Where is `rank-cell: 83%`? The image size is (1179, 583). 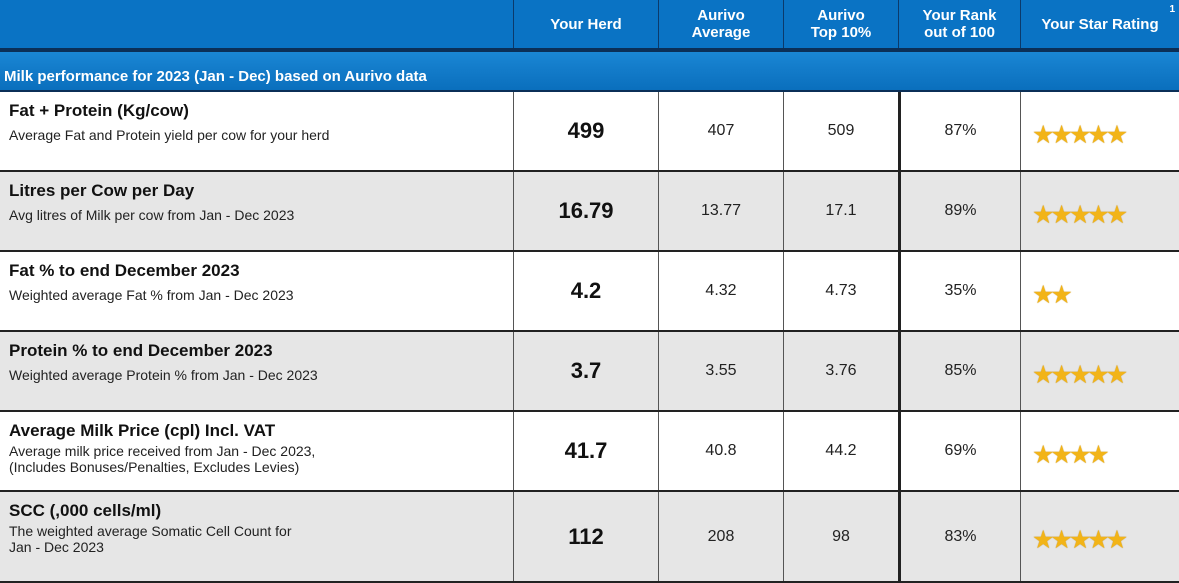
rank-cell: 83% is located at coordinates (959, 536).